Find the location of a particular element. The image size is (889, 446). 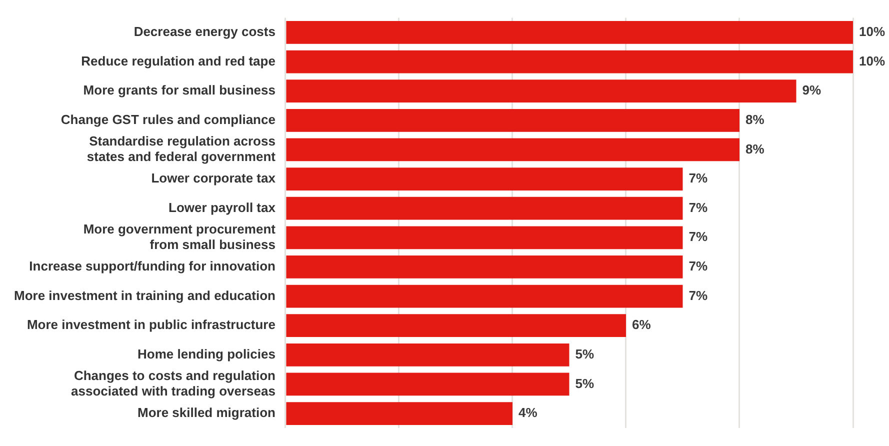

y-tick-label: More investment in public infrastructure is located at coordinates (151, 324).